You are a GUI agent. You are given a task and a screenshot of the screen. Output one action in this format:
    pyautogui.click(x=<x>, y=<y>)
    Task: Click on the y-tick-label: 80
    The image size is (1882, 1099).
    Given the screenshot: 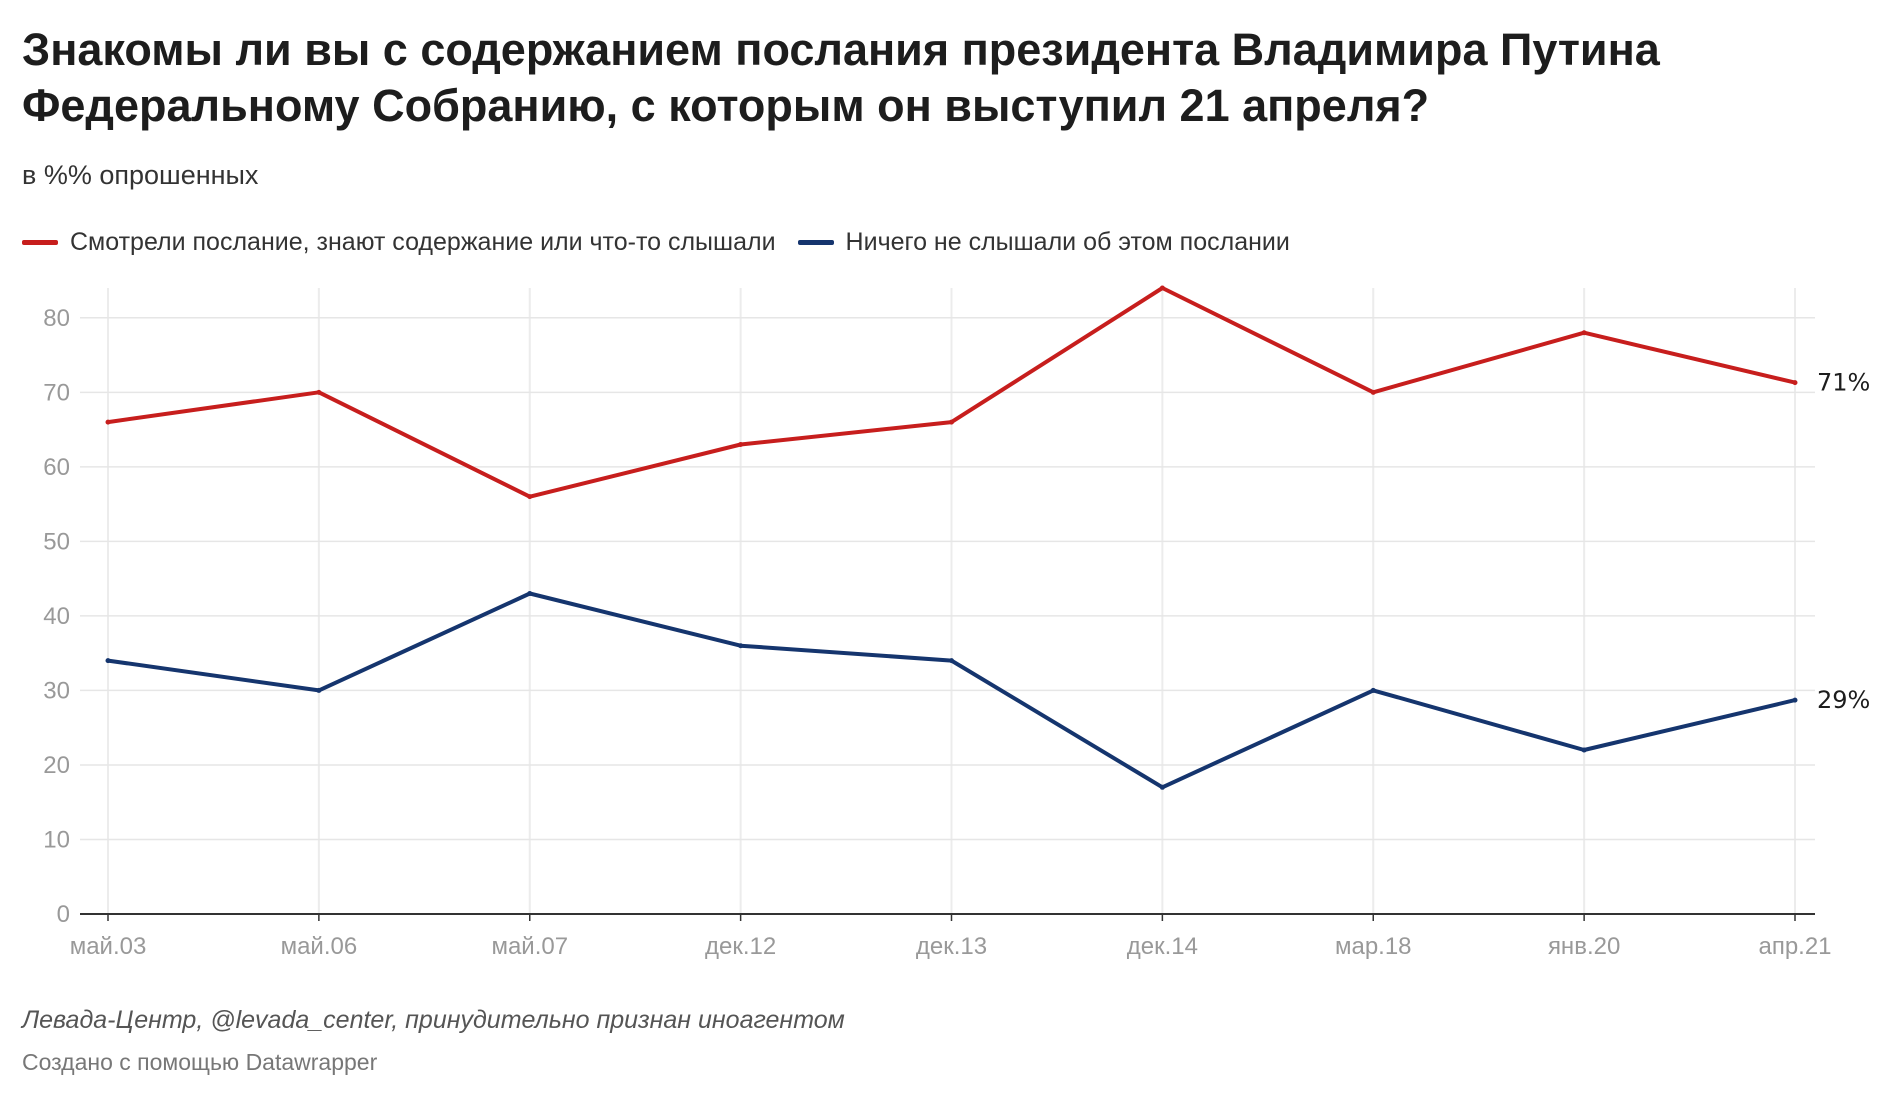 What is the action you would take?
    pyautogui.click(x=56, y=318)
    